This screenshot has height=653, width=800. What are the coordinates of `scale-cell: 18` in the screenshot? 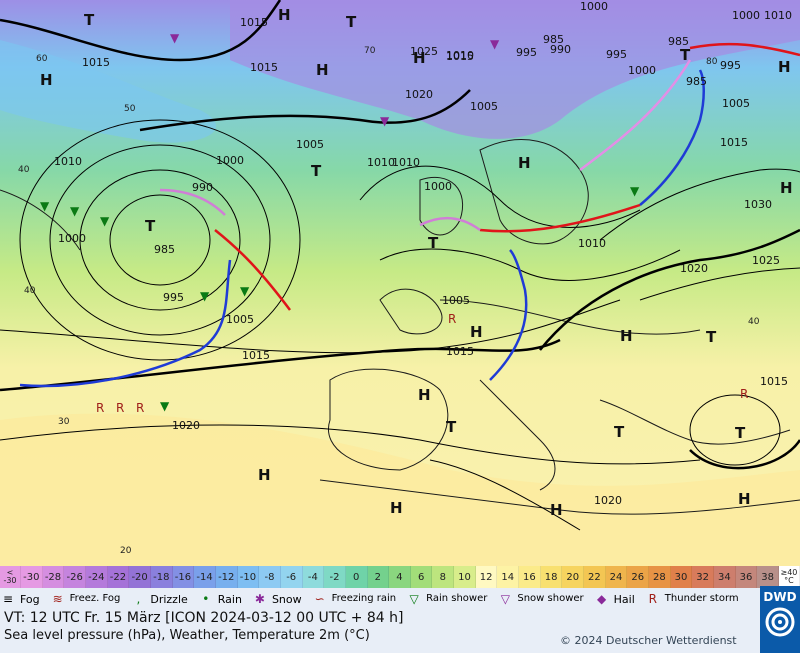 It's located at (551, 577).